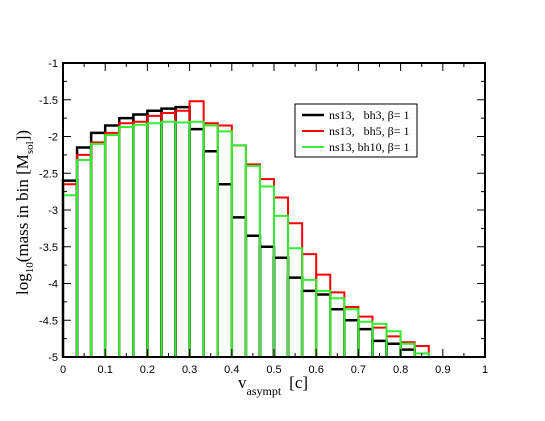 The image size is (545, 421). I want to click on x-tick-label-5: 0.5, so click(273, 370).